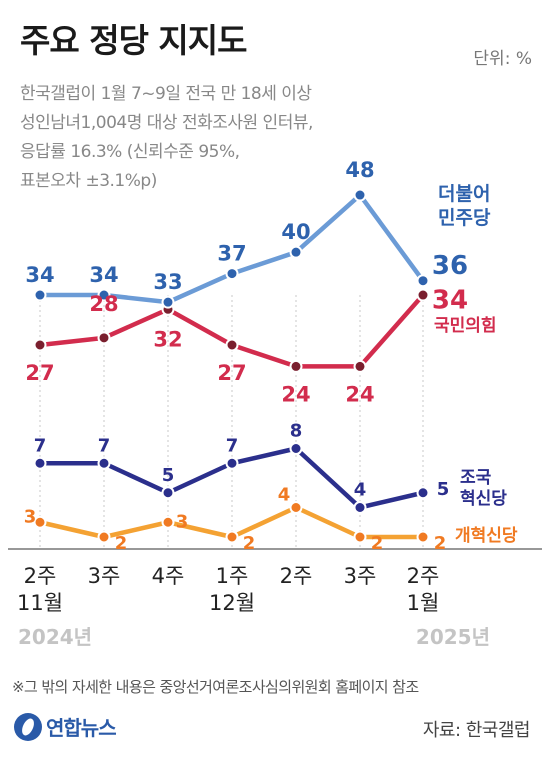  I want to click on description-line: 한국갤럽이 1월 7~9일 전국 만 18세 이상, so click(166, 94).